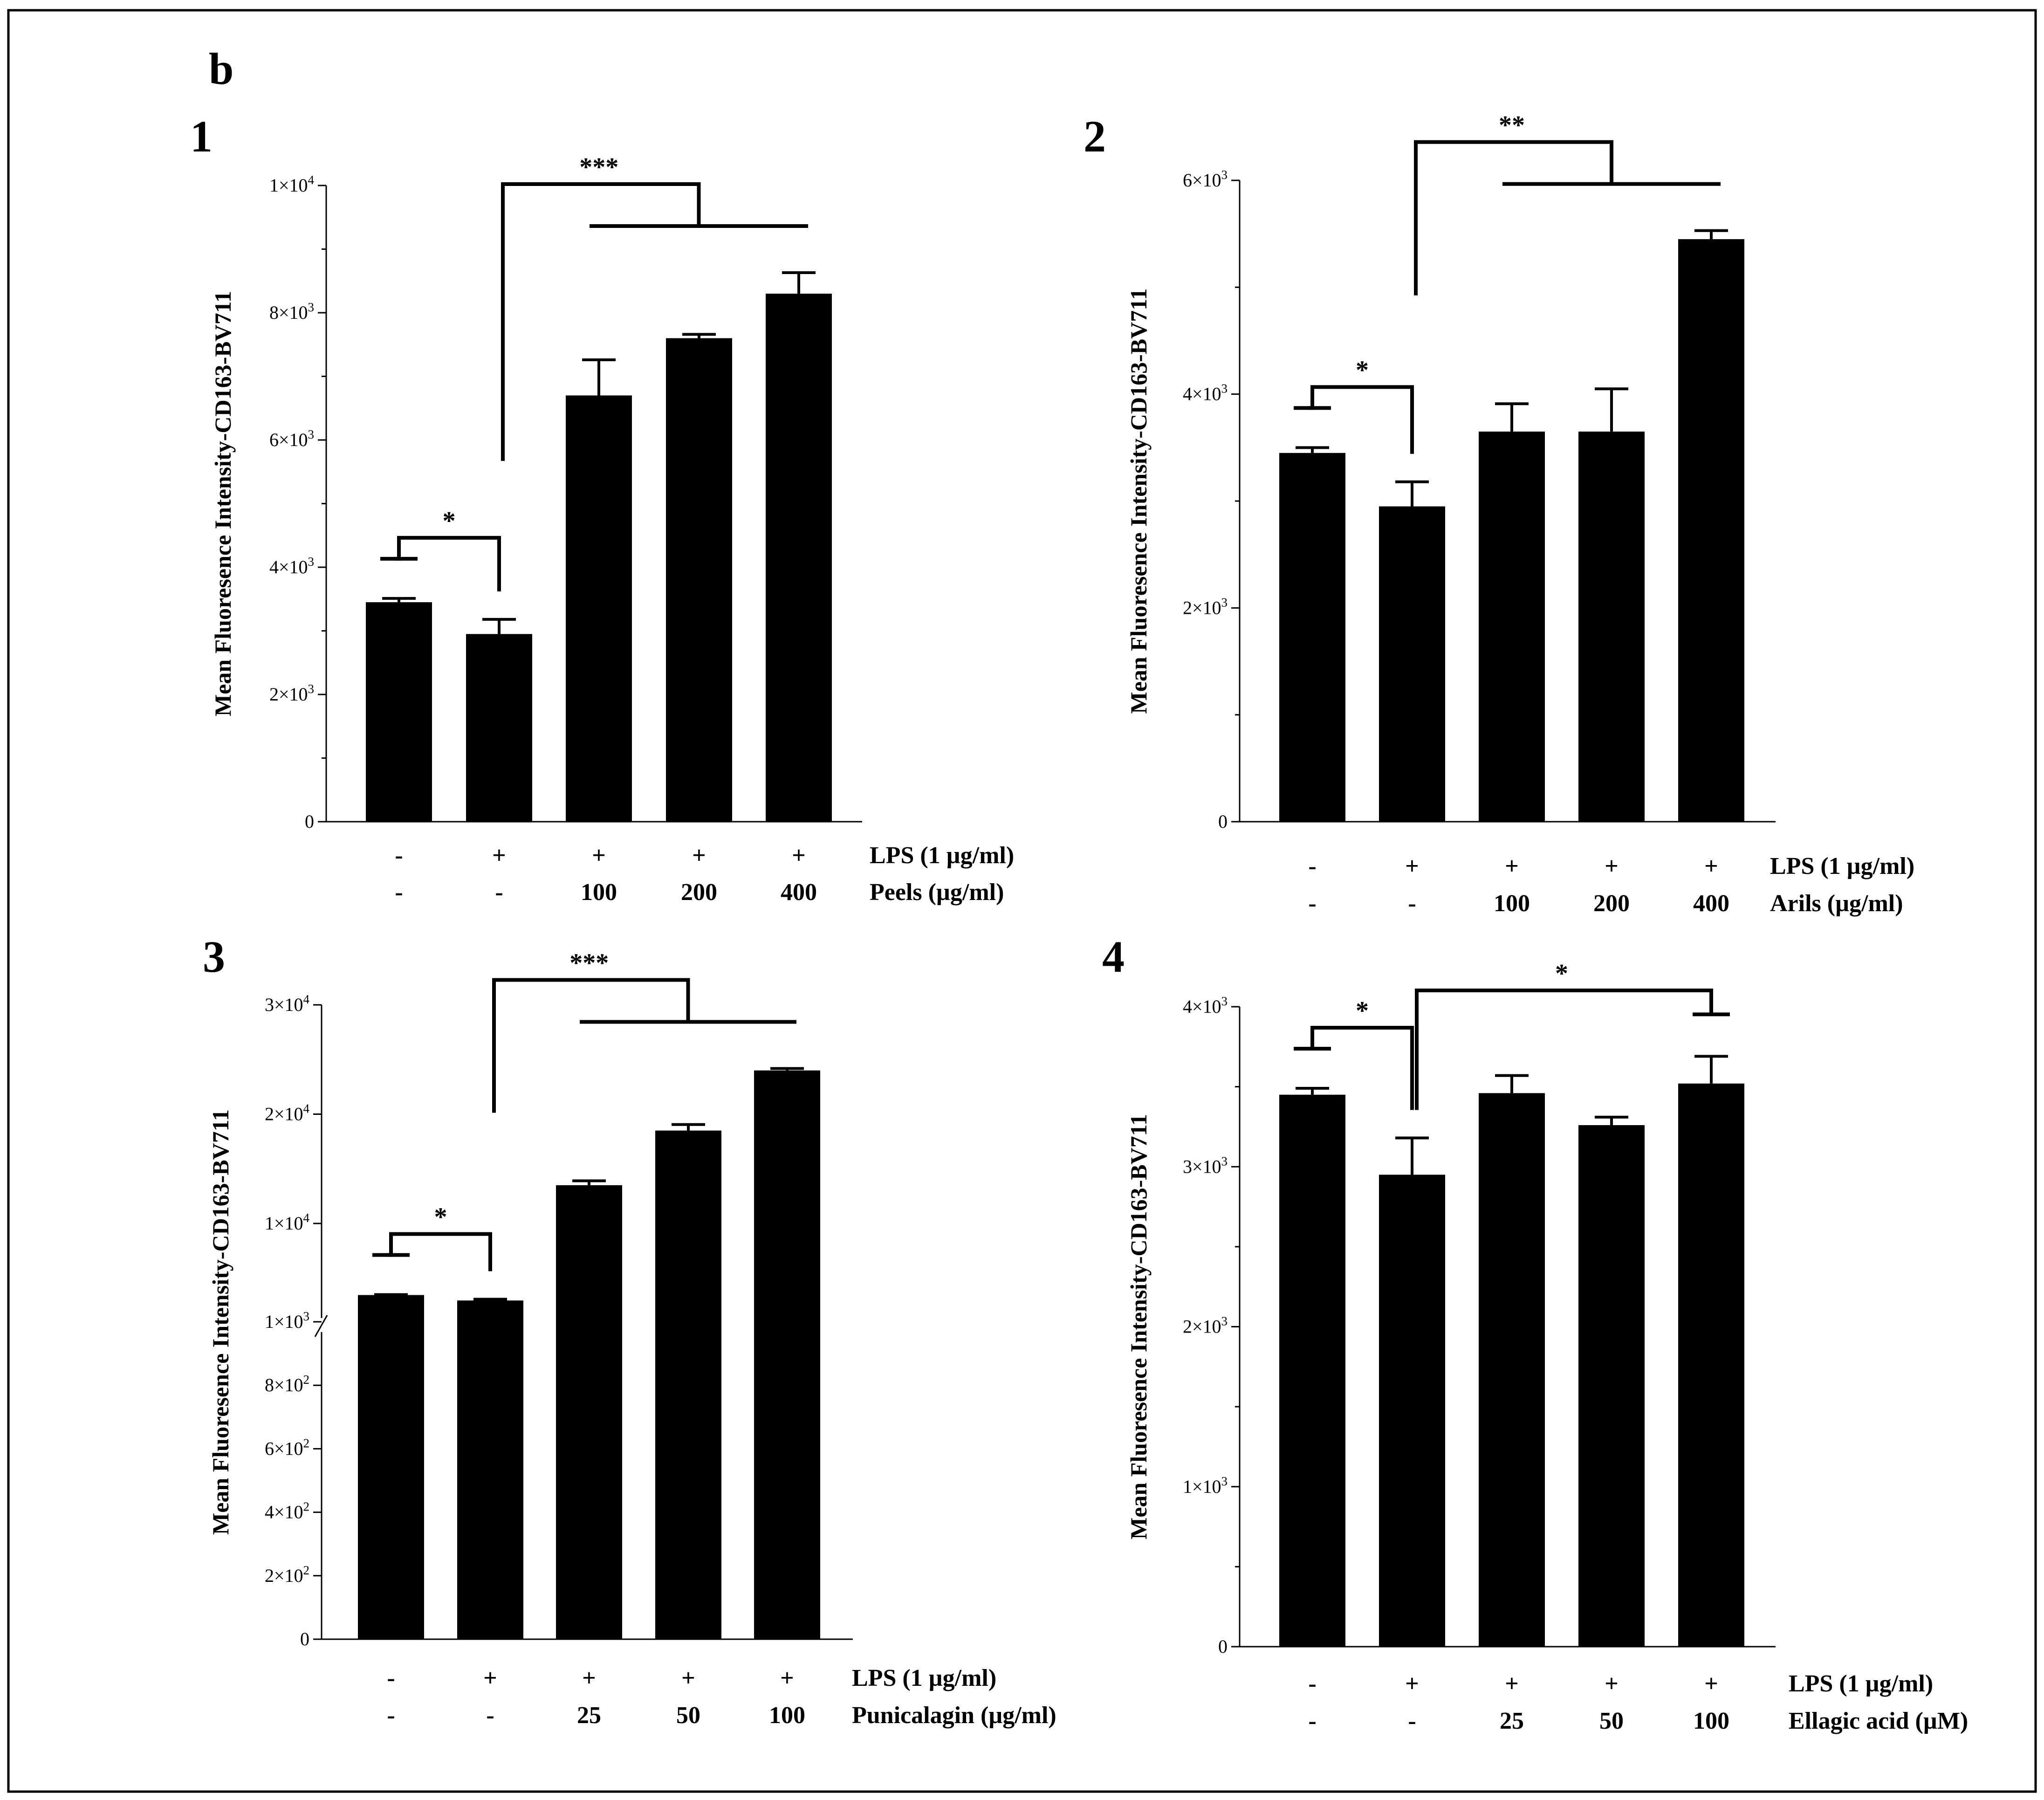 Image resolution: width=2044 pixels, height=1800 pixels. I want to click on dose-row-label: Ellagic acid (µM), so click(1878, 1721).